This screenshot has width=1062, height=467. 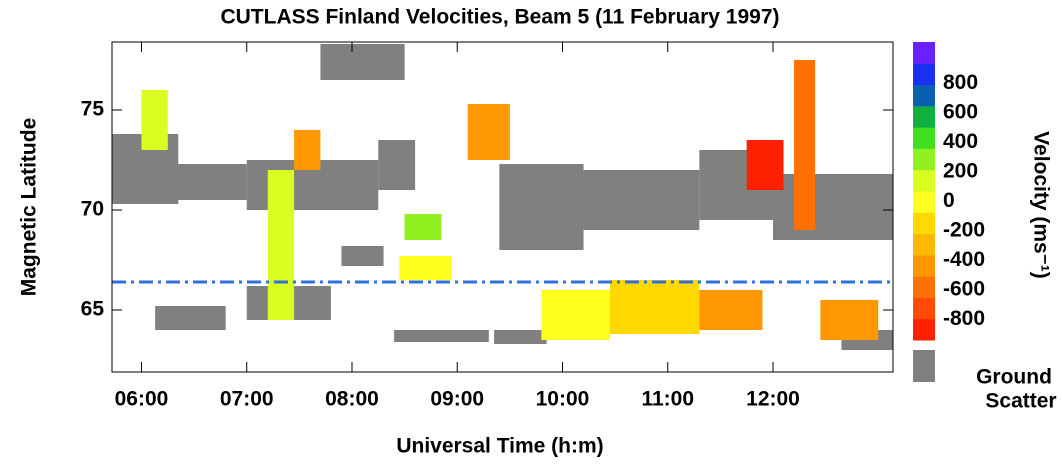 What do you see at coordinates (667, 399) in the screenshot?
I see `x-tick-label: 11:00` at bounding box center [667, 399].